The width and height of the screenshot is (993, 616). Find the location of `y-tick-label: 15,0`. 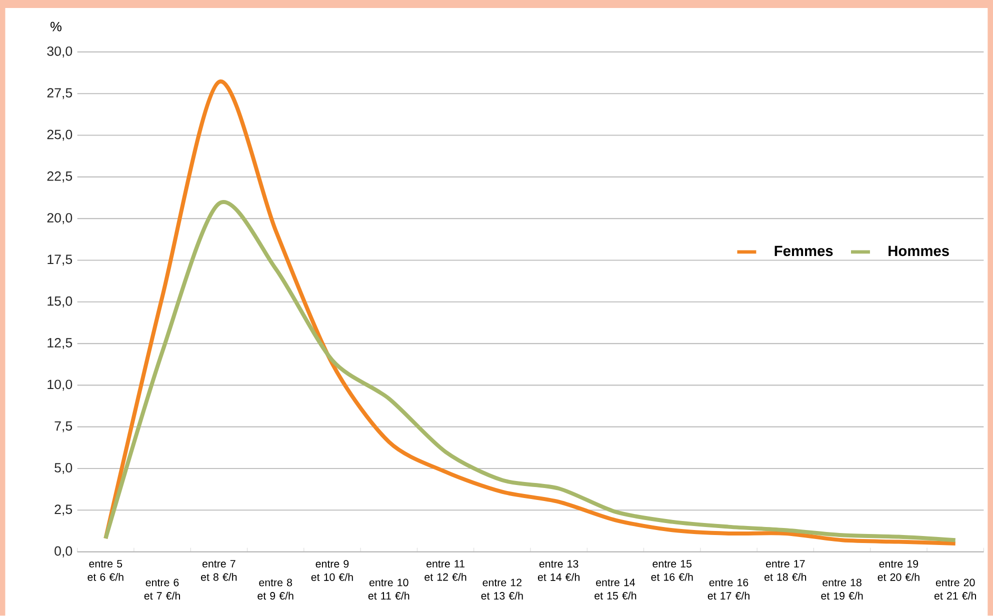

y-tick-label: 15,0 is located at coordinates (60, 302).